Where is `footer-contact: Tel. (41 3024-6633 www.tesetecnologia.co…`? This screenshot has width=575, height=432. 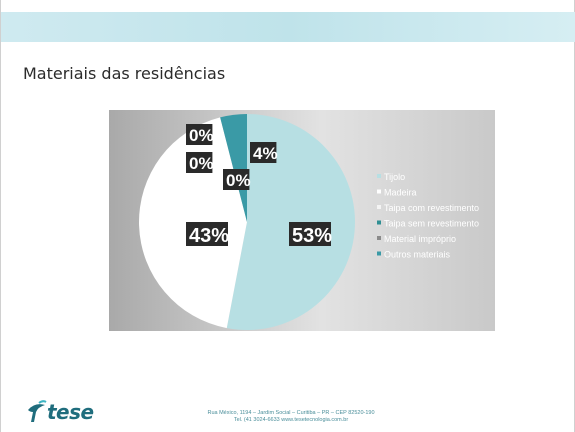
footer-contact: Tel. (41 3024-6633 www.tesetecnologia.co… is located at coordinates (291, 420).